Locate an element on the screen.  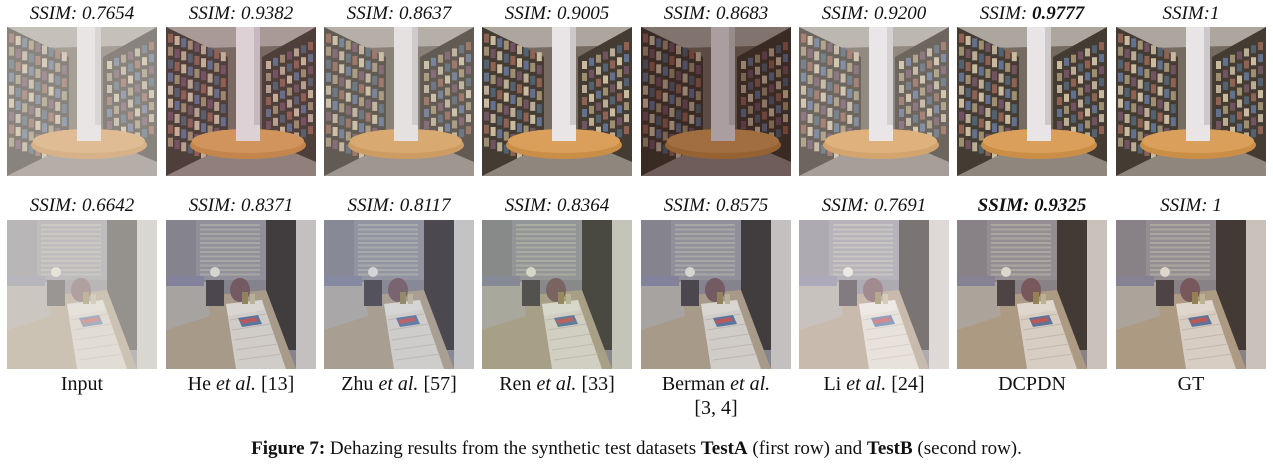
method-name: Berman is located at coordinates (696, 384).